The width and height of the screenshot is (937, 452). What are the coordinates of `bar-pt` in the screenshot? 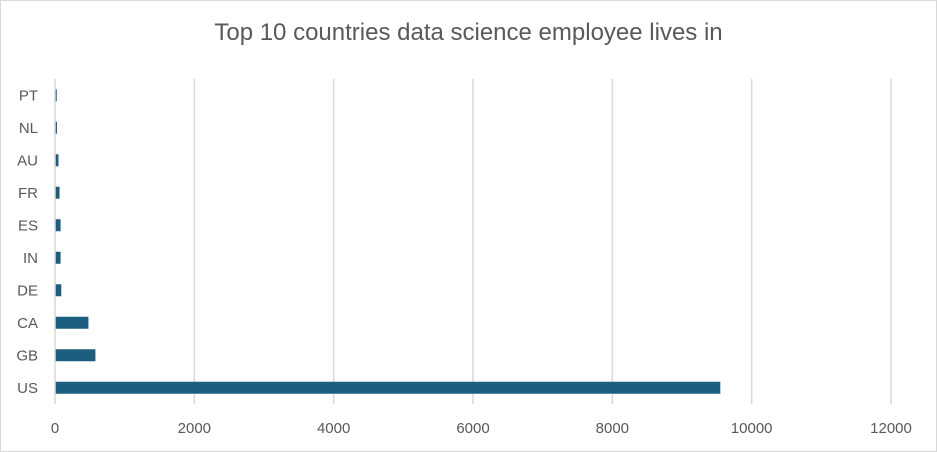 It's located at (56, 95).